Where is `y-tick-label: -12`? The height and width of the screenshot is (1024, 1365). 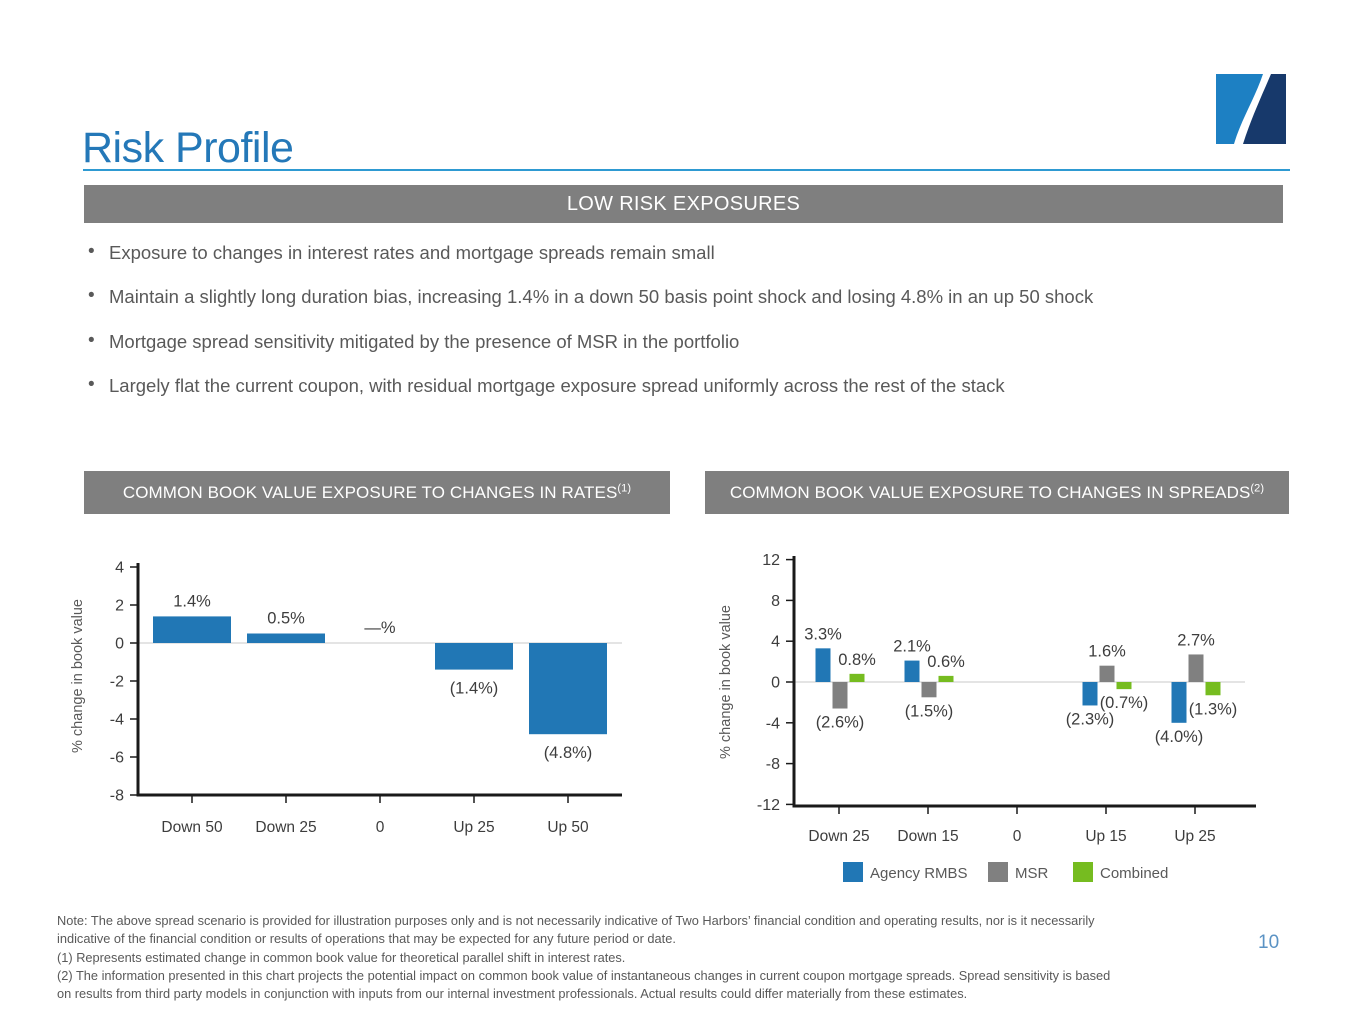 y-tick-label: -12 is located at coordinates (768, 805).